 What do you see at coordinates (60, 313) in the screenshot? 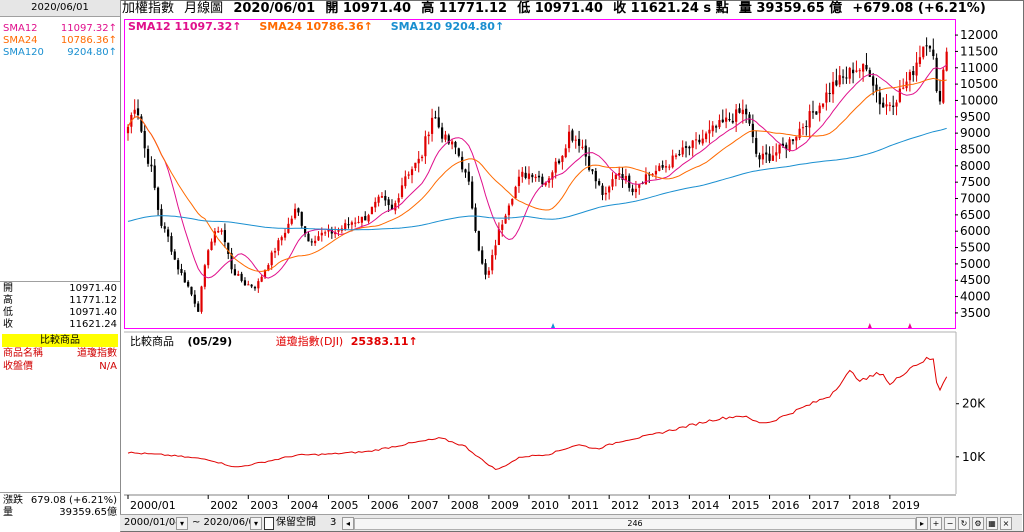
I see `low-row: 低 10971.40` at bounding box center [60, 313].